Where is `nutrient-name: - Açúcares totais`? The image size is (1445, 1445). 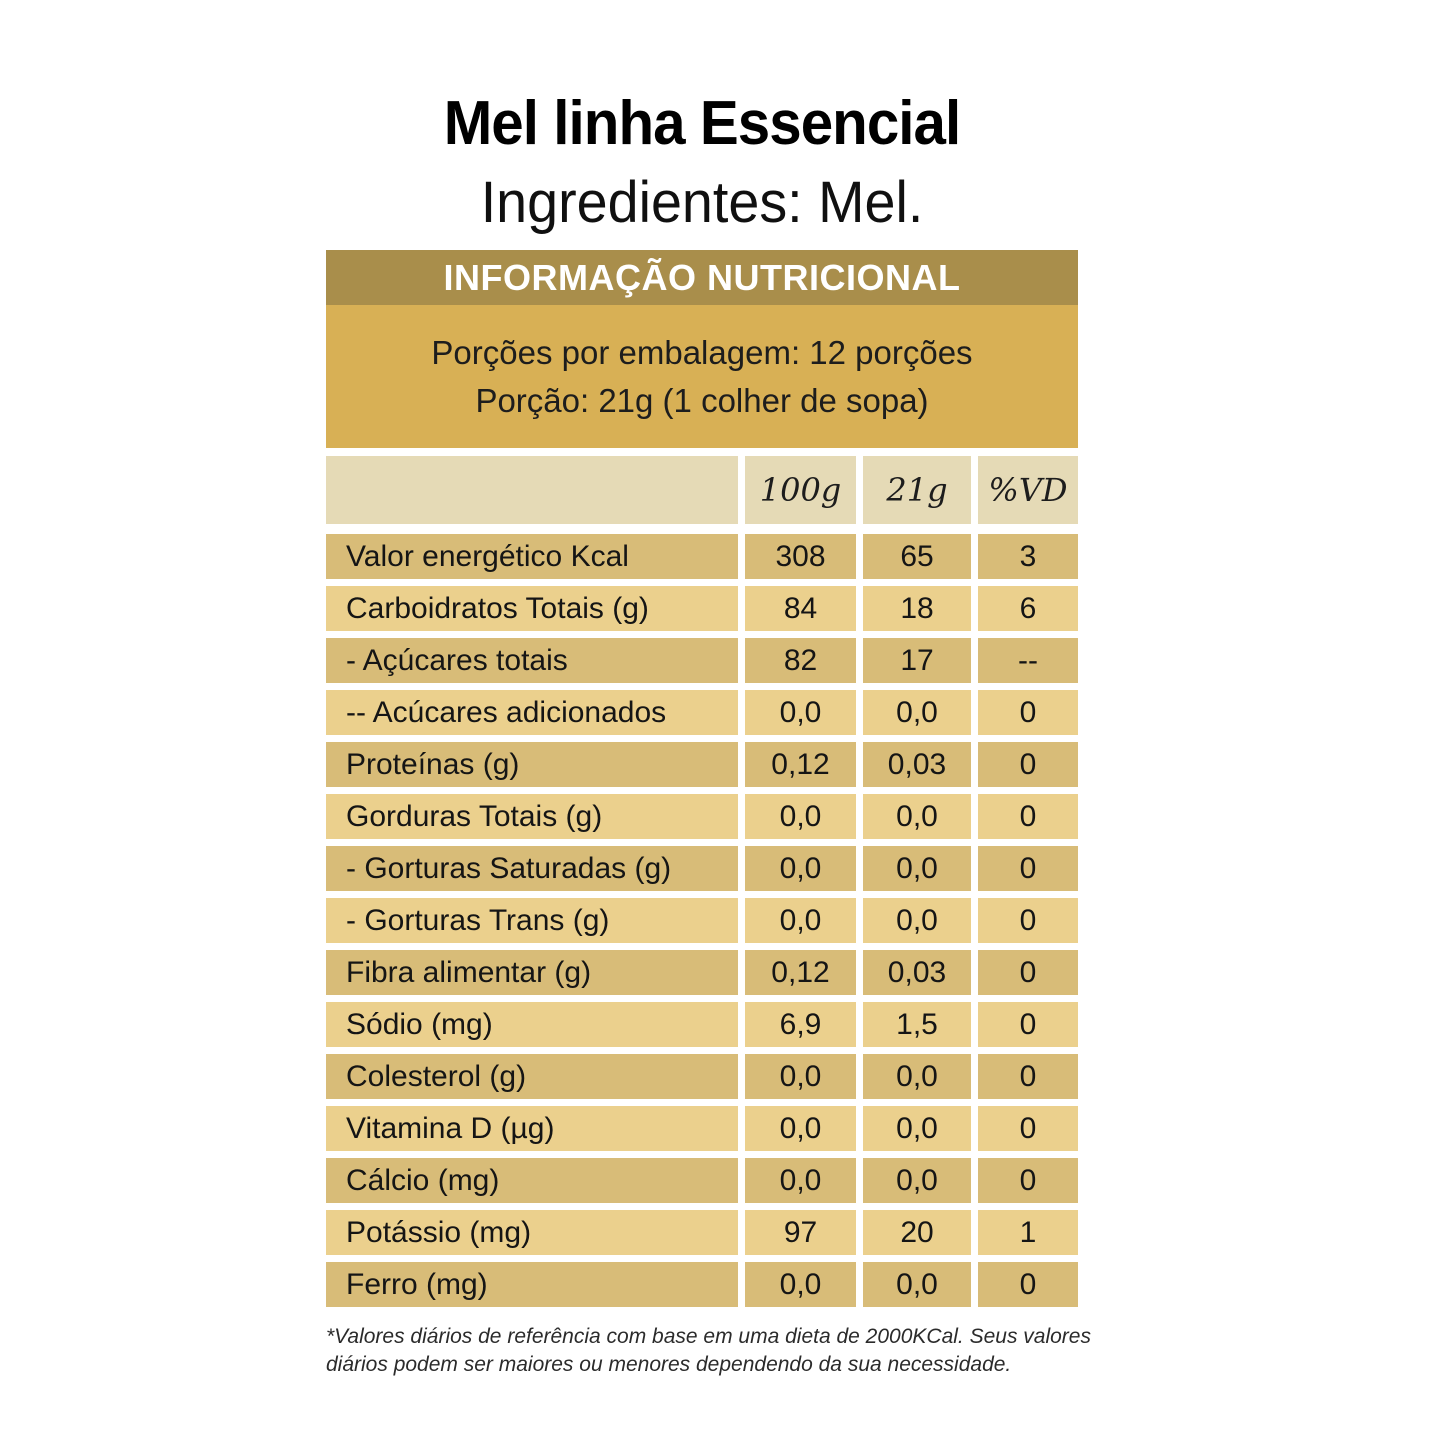
nutrient-name: - Açúcares totais is located at coordinates (532, 660).